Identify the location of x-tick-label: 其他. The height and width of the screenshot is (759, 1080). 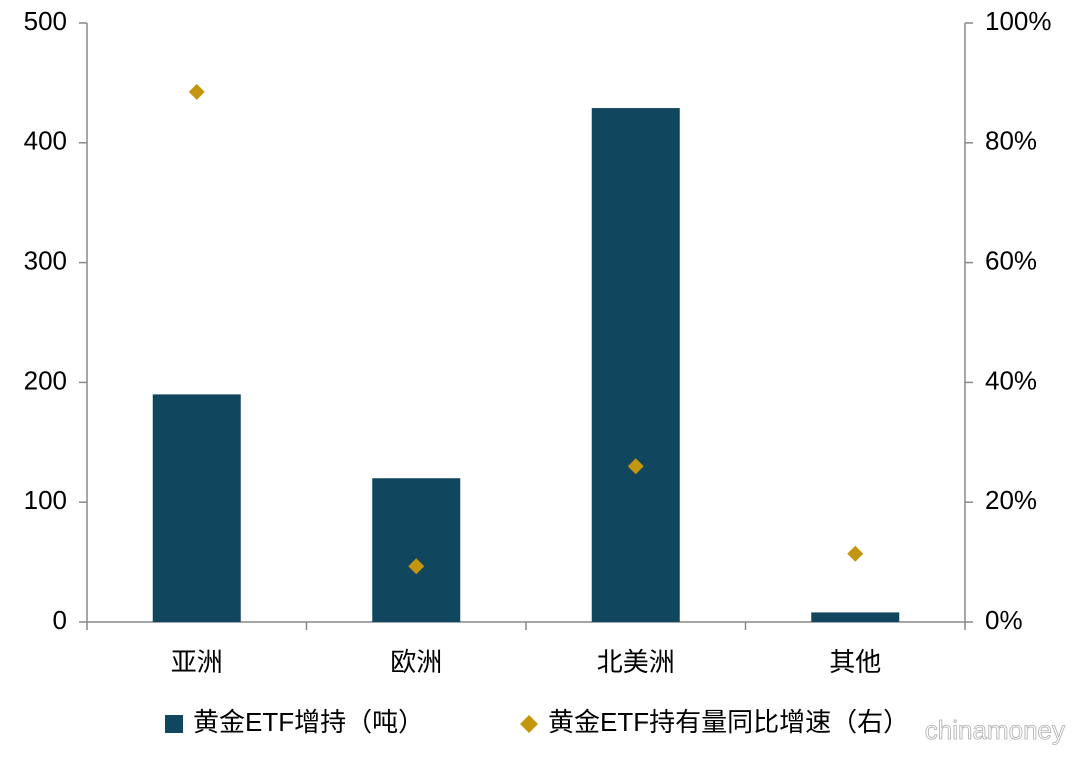
(855, 662).